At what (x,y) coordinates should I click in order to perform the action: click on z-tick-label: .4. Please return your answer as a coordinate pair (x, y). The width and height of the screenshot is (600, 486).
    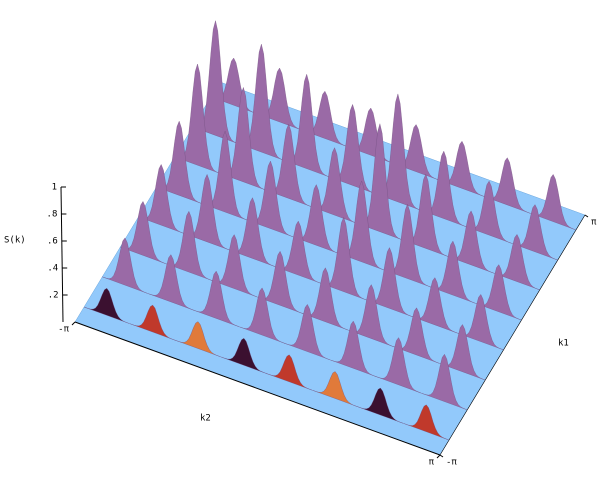
    Looking at the image, I should click on (52, 269).